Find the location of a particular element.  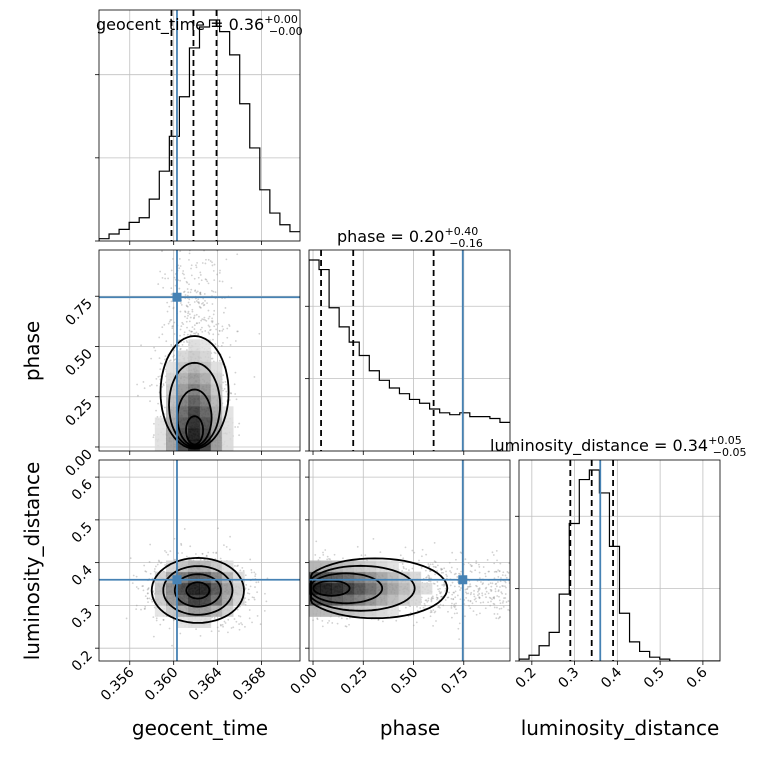

panel-frame is located at coordinates (199, 125).